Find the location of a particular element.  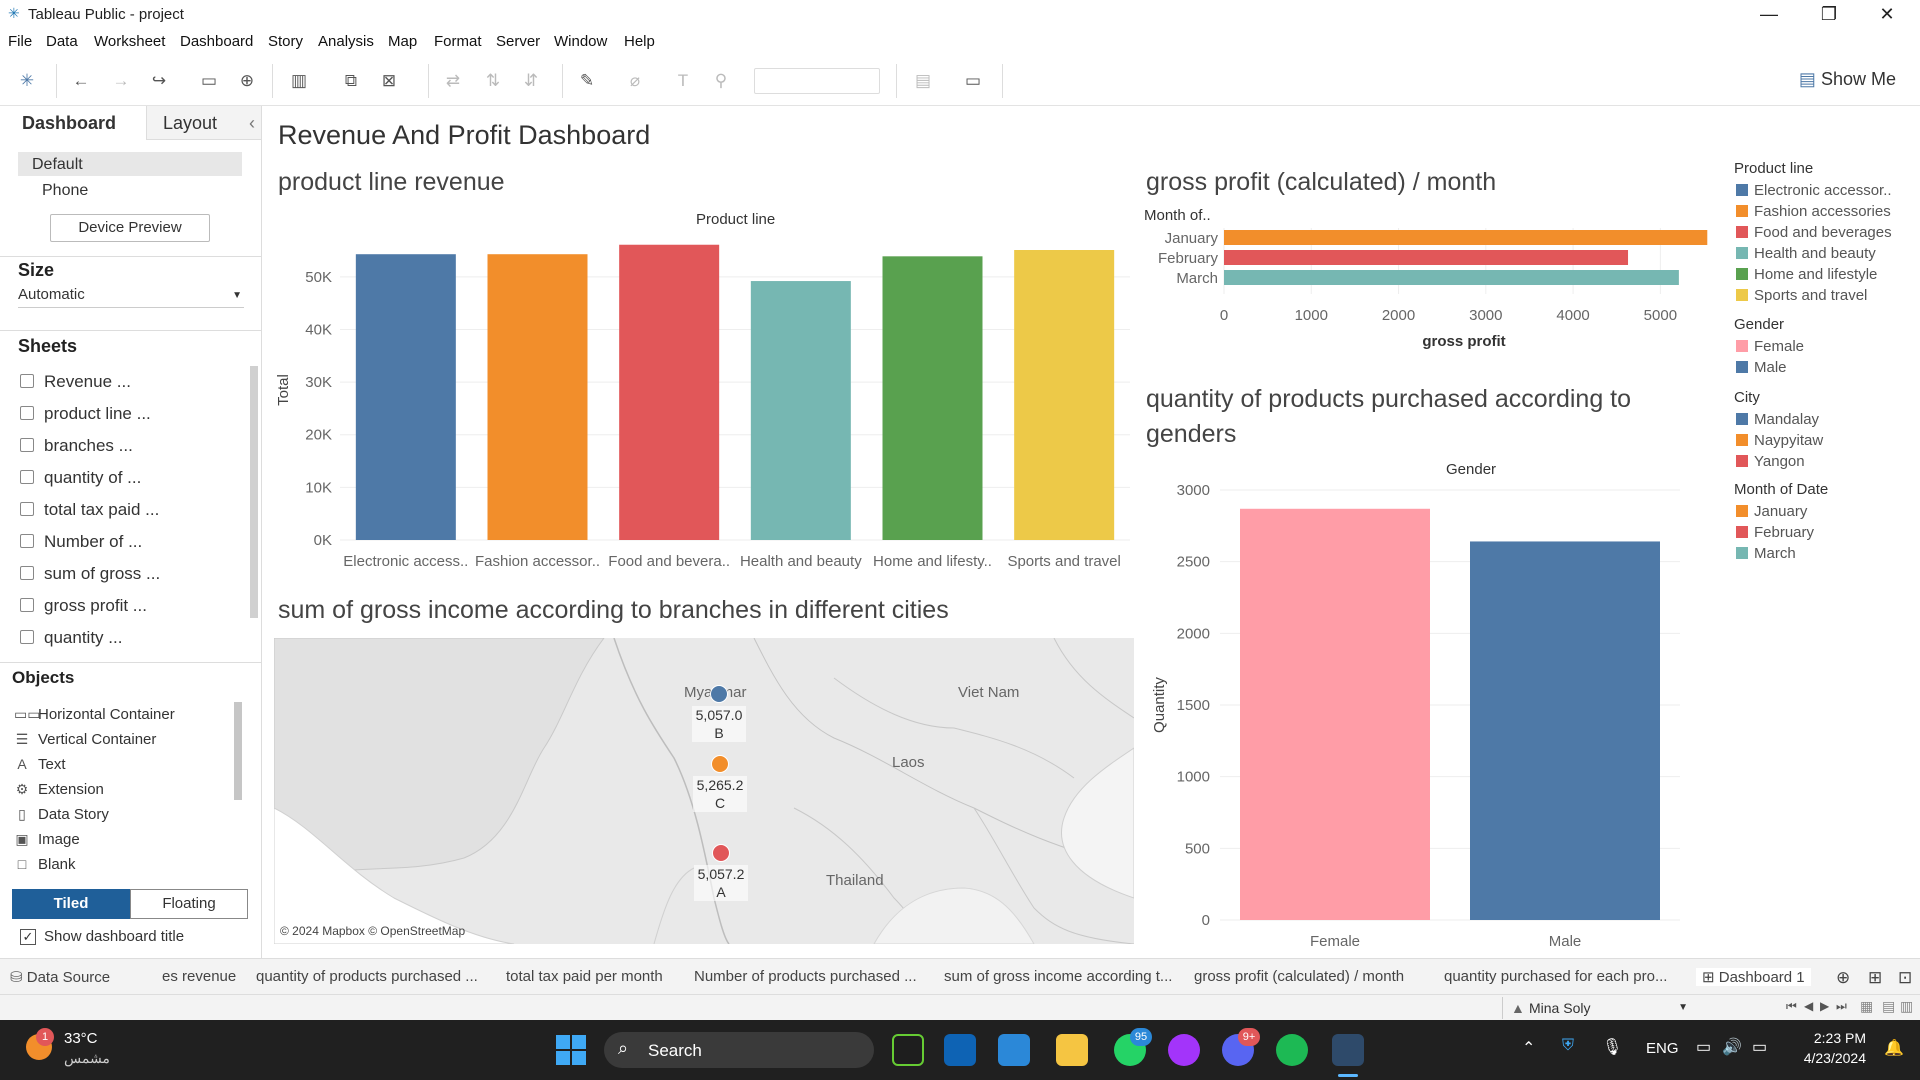

menu-worksheet: Worksheet is located at coordinates (130, 41).